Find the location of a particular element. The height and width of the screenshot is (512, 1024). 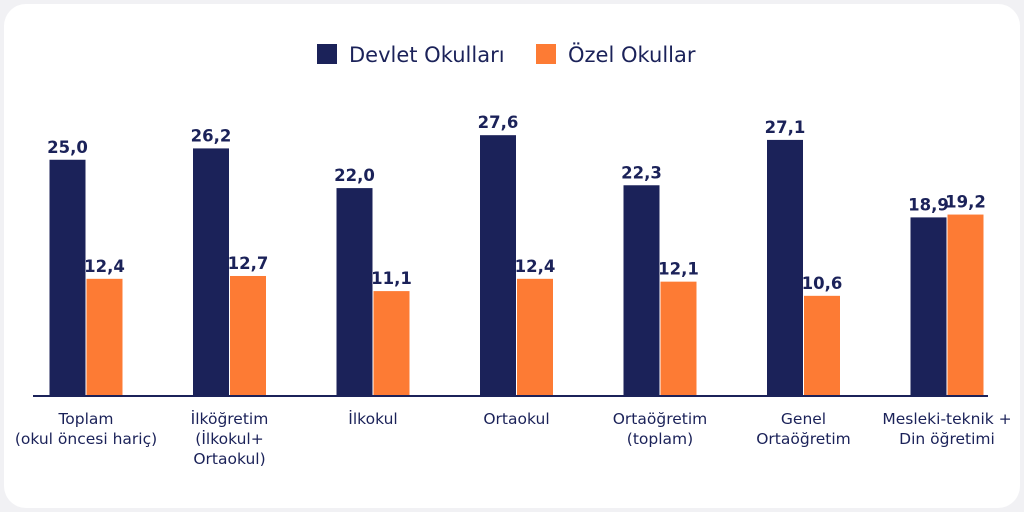

category-label-6: Mesleki-teknik + is located at coordinates (946, 419).